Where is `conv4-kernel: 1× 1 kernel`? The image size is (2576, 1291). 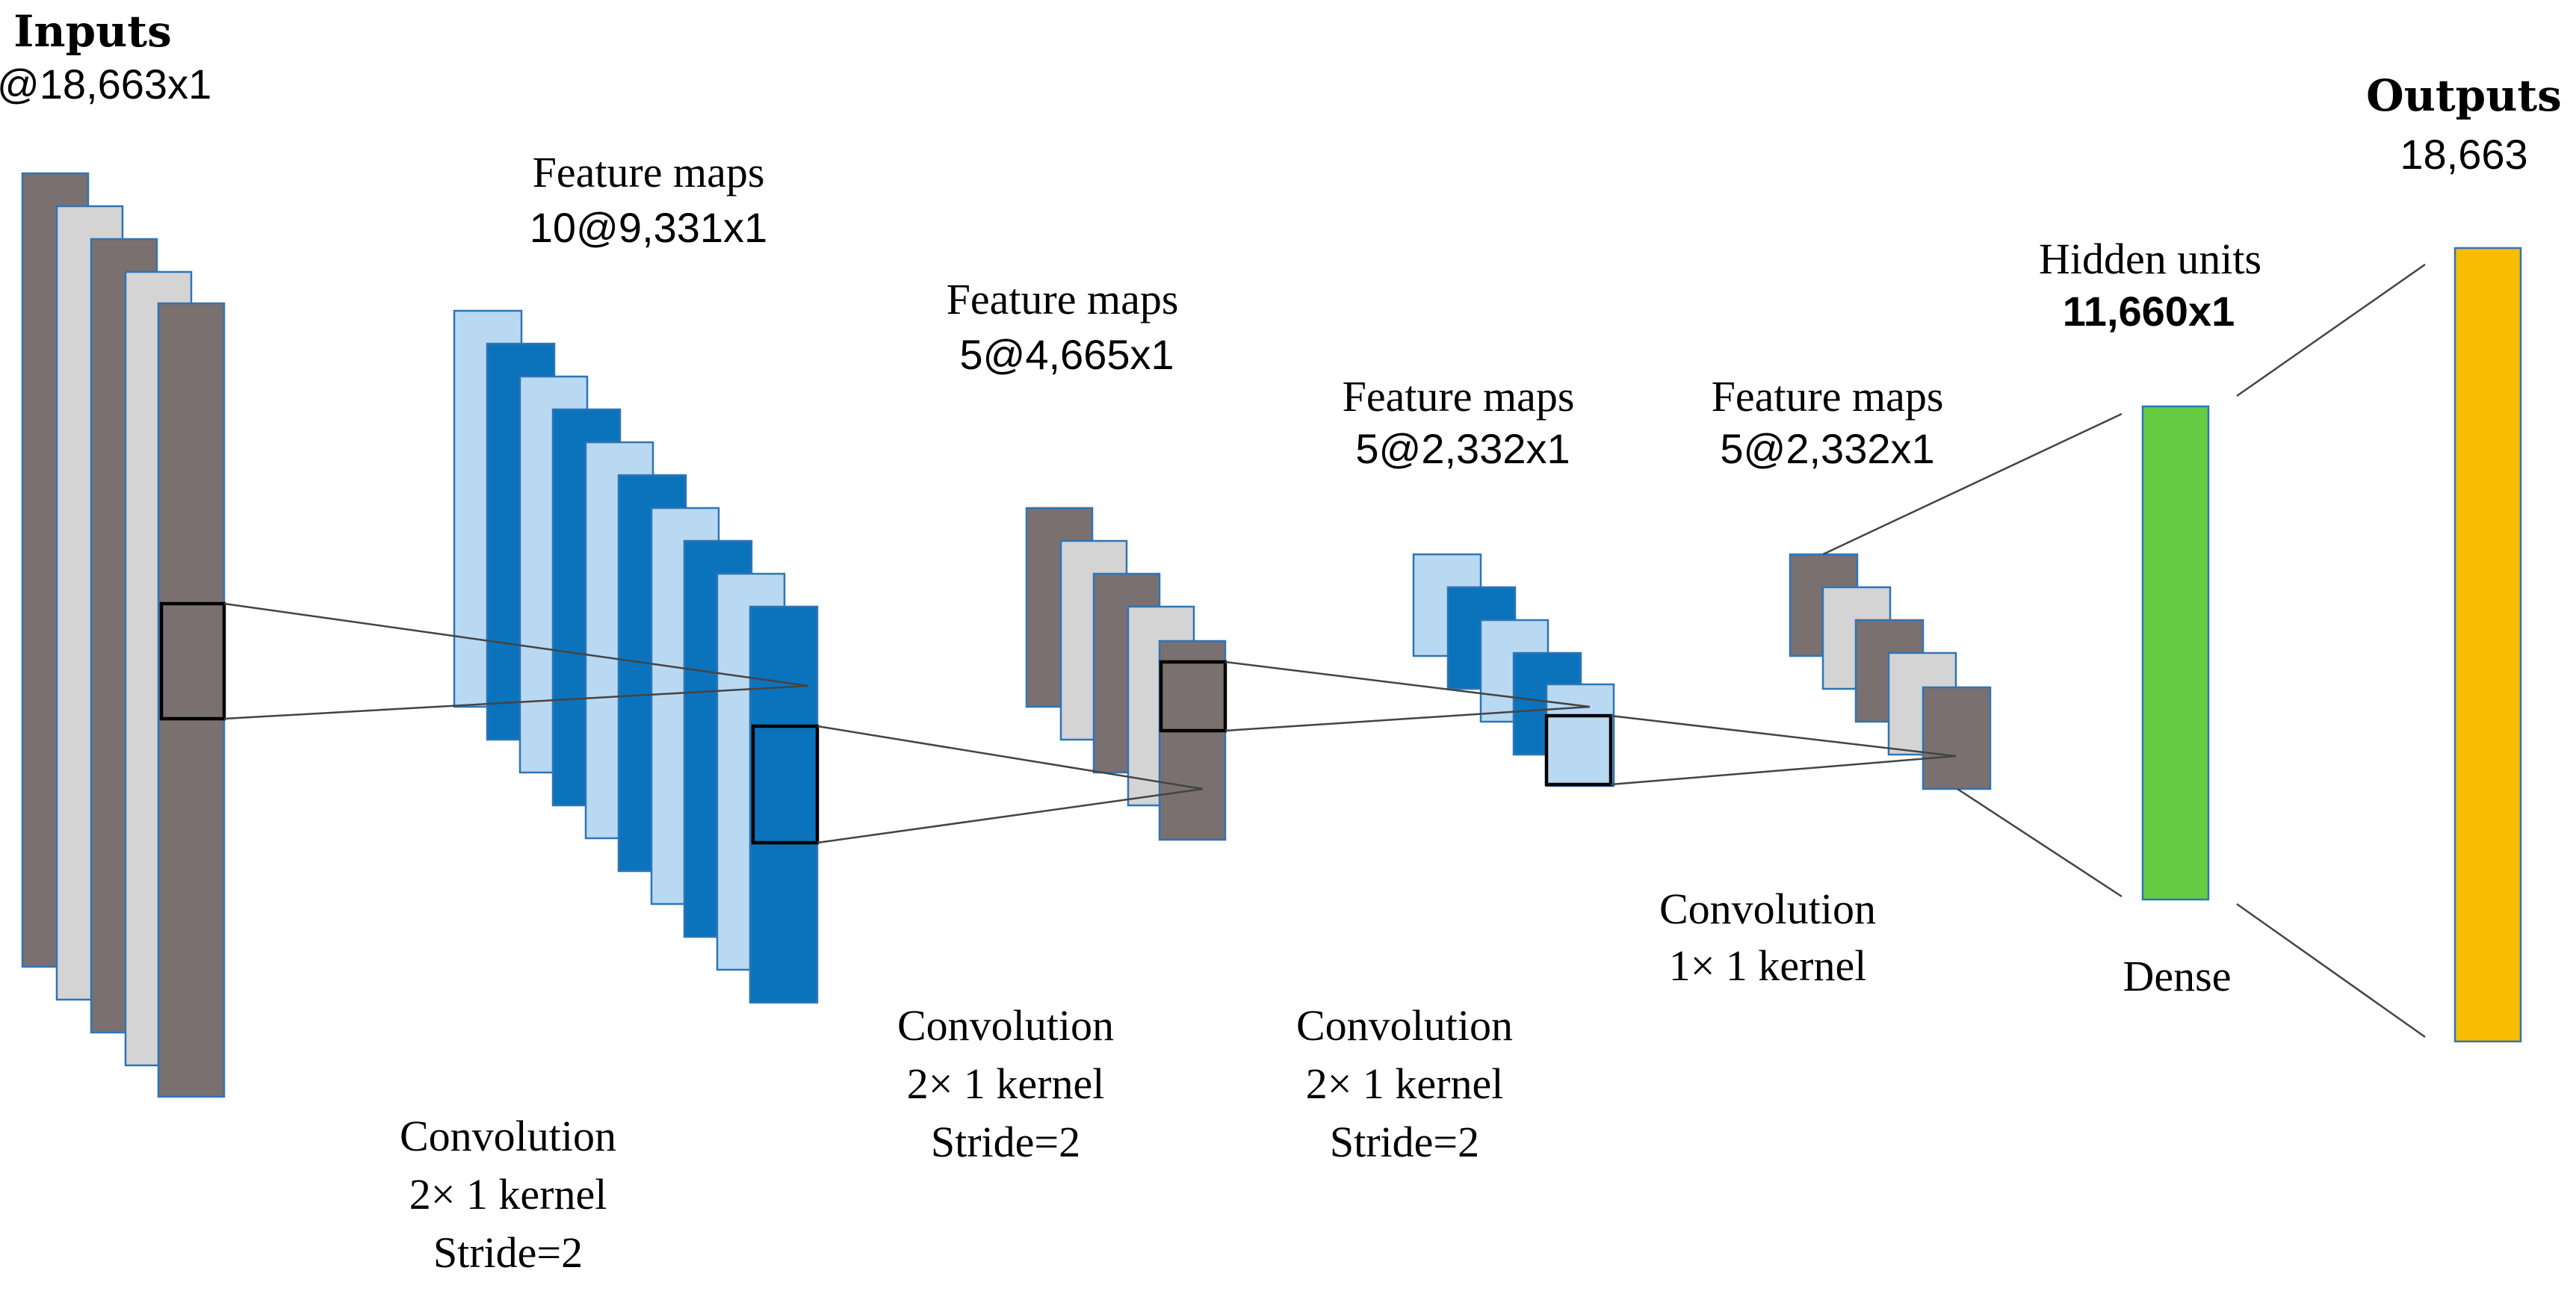 conv4-kernel: 1× 1 kernel is located at coordinates (1768, 966).